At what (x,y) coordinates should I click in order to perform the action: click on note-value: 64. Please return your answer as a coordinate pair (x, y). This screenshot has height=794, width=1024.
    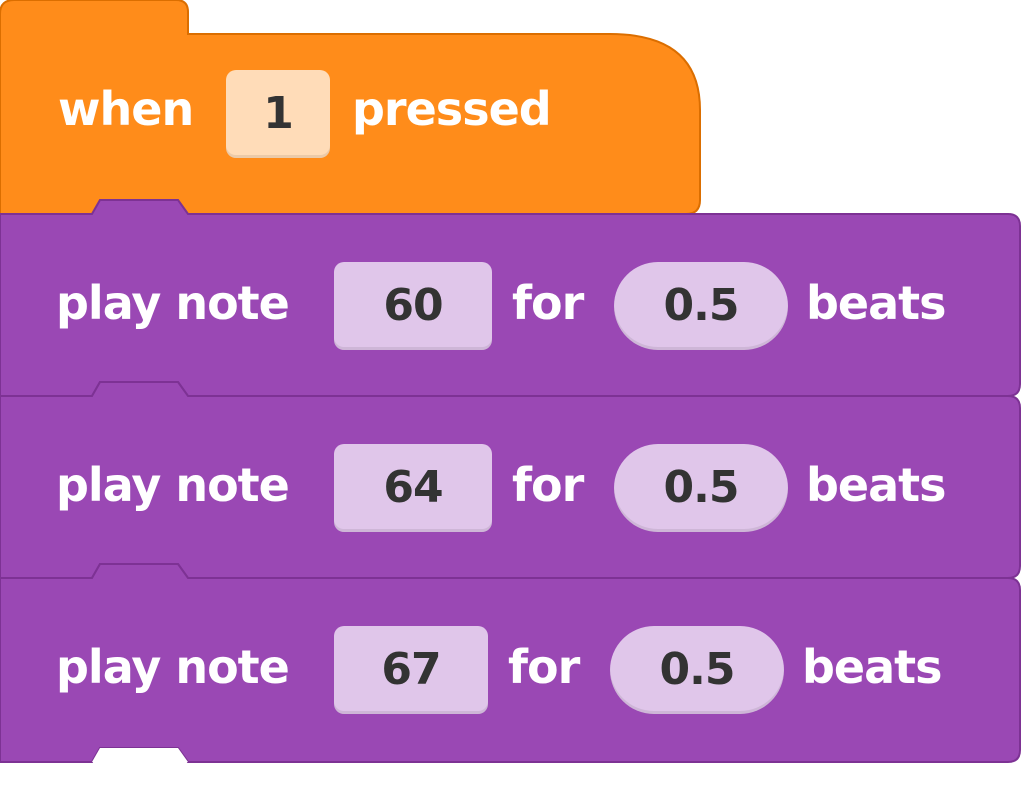
    Looking at the image, I should click on (413, 487).